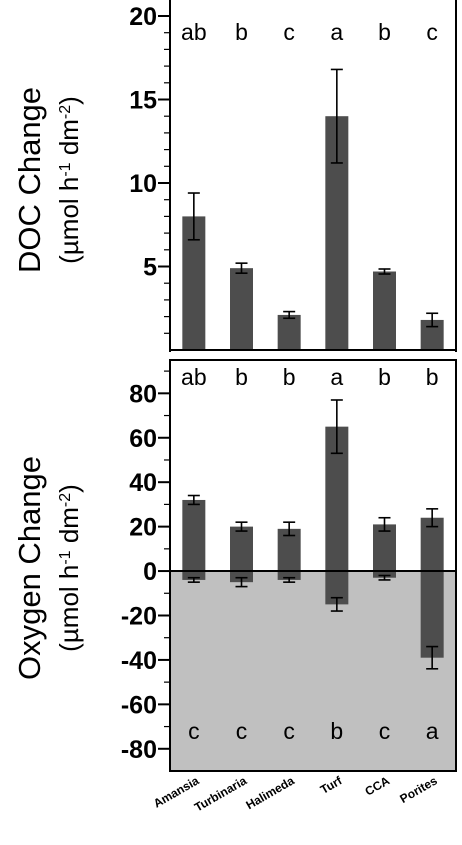 This screenshot has height=845, width=462. I want to click on negative-region-shading, so click(313, 671).